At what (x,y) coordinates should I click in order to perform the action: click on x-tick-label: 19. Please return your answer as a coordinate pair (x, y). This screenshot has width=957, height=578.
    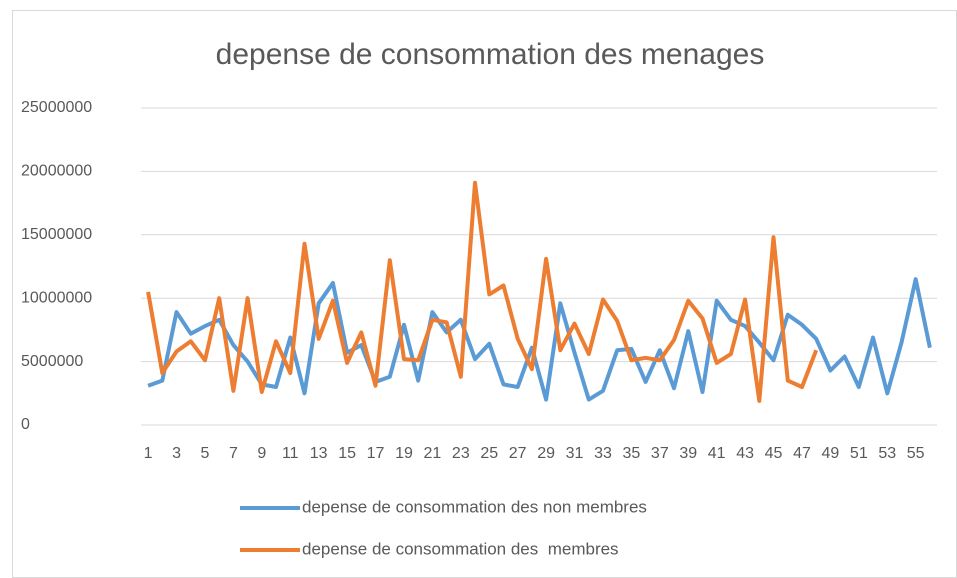
    Looking at the image, I should click on (404, 453).